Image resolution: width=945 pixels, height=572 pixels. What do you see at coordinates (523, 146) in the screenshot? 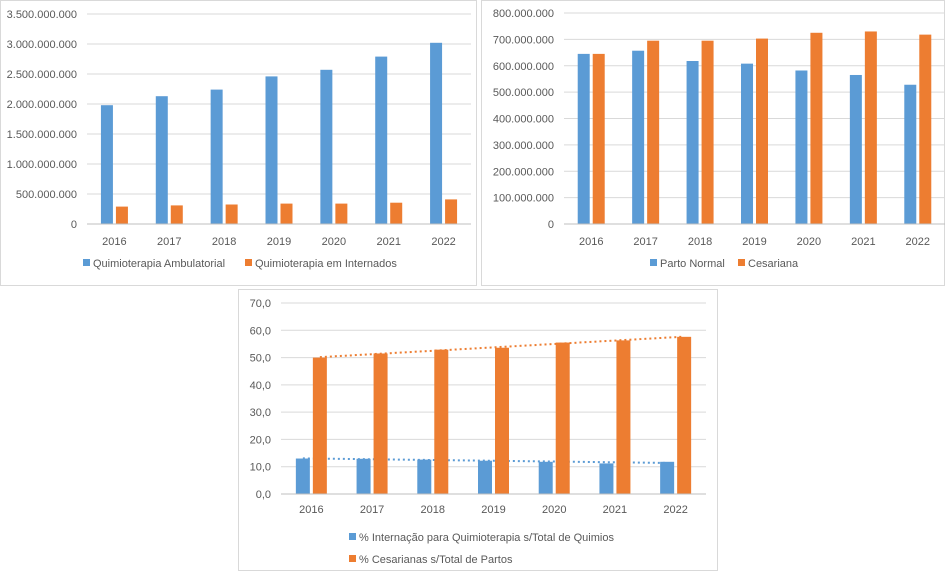
I see `y-tick-label: 300.000.000` at bounding box center [523, 146].